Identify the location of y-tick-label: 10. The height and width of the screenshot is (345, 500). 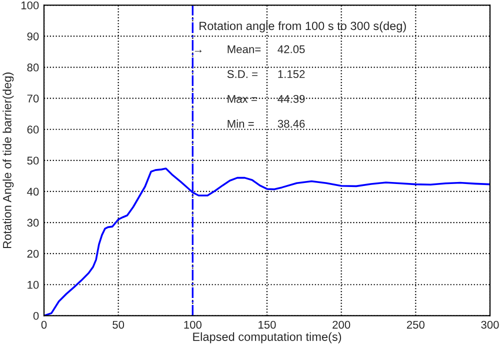
(33, 284).